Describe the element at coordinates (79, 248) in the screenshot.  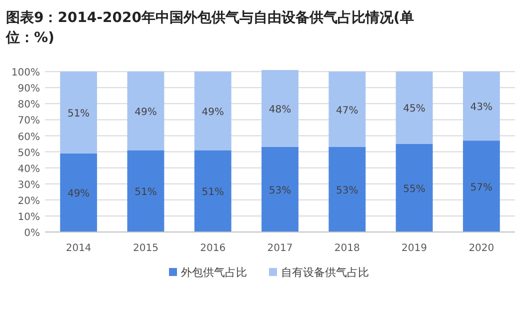
I see `x-tick-label: 2014` at that location.